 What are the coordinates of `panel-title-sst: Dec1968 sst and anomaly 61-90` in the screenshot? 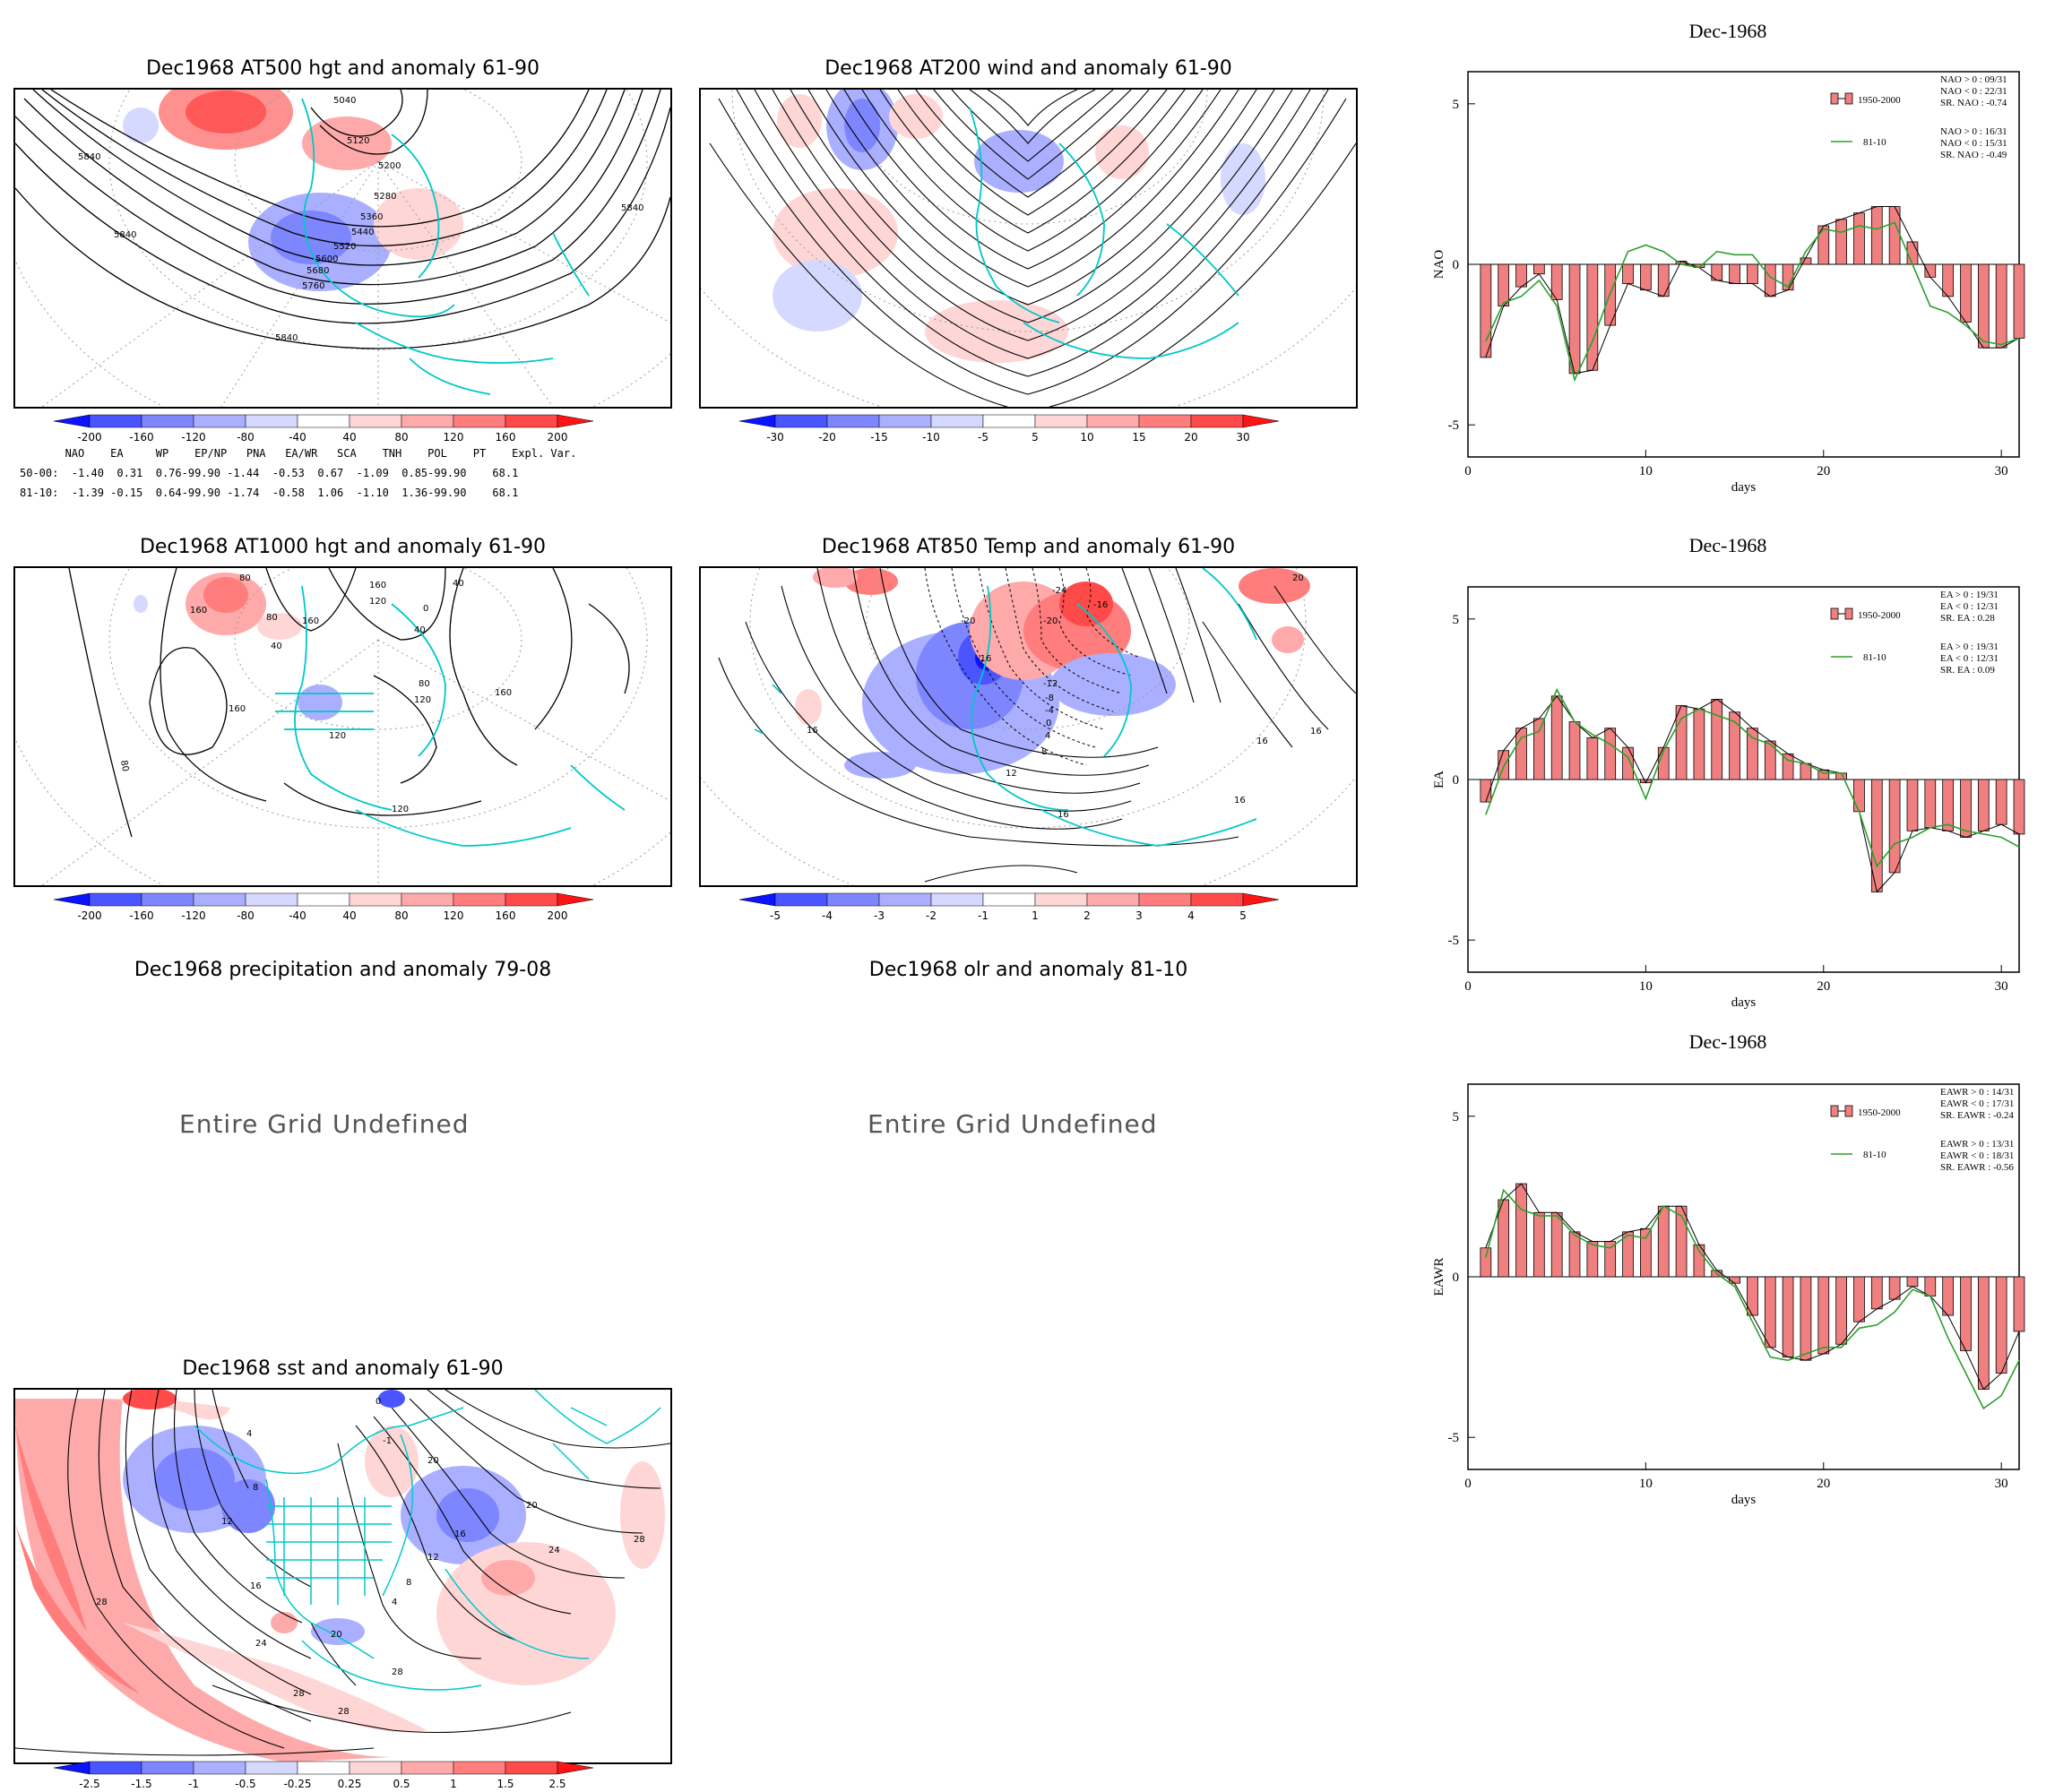 It's located at (343, 1368).